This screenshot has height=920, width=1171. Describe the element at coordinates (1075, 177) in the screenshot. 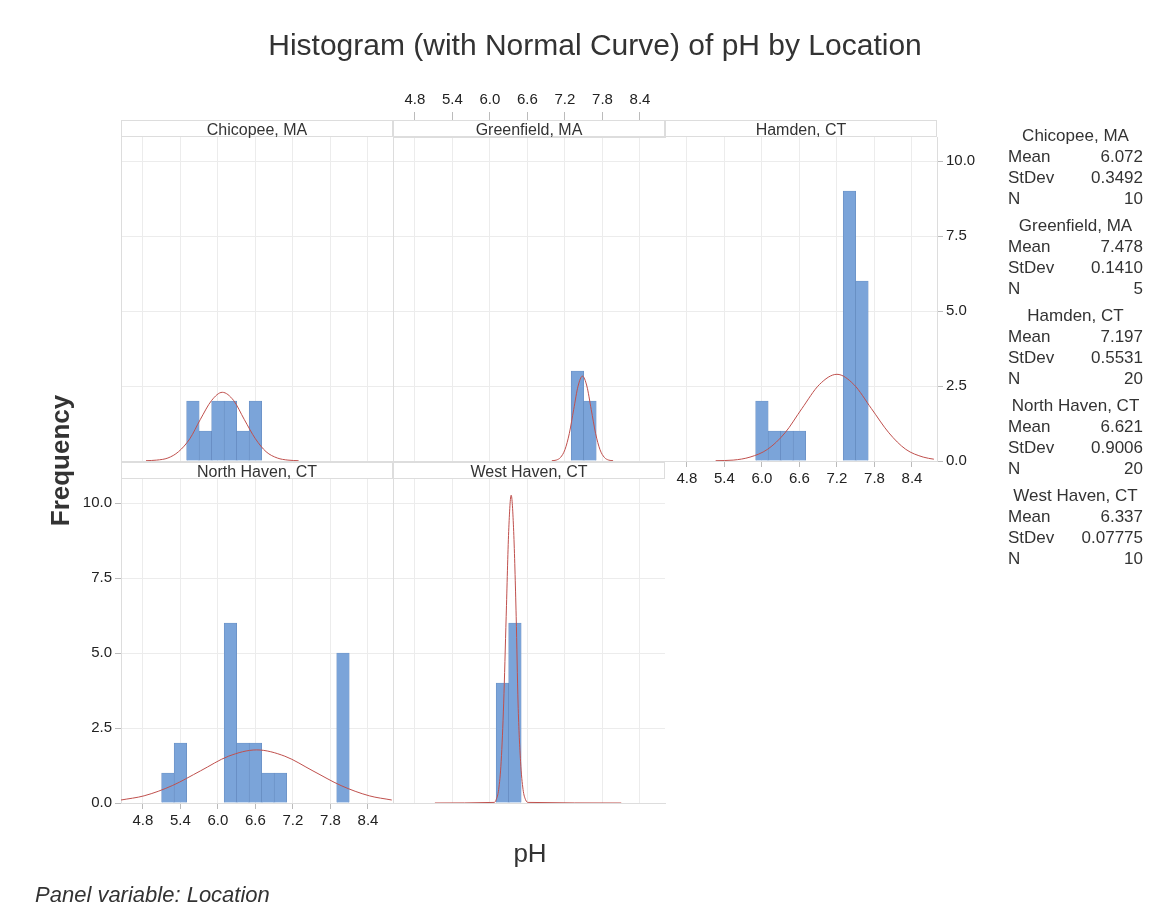

I see `text: StDev 0.3492` at that location.